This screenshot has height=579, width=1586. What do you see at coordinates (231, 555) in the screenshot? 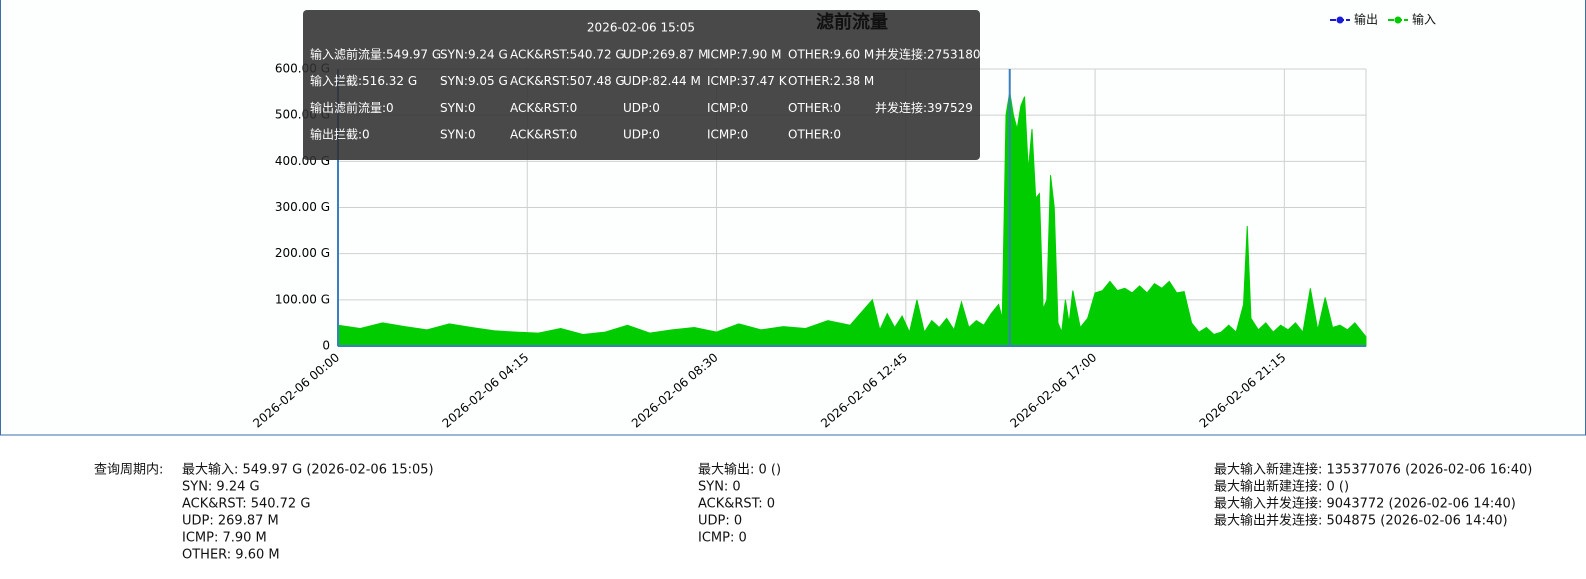
I see `summary-item: OTHER: 9.60 M` at bounding box center [231, 555].